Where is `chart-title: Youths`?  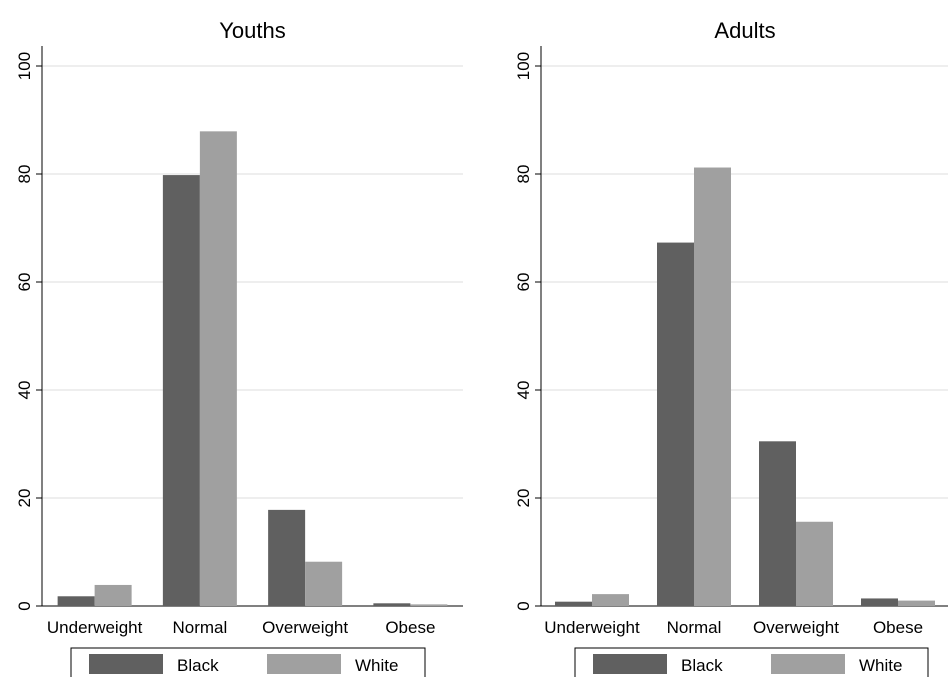 chart-title: Youths is located at coordinates (252, 30).